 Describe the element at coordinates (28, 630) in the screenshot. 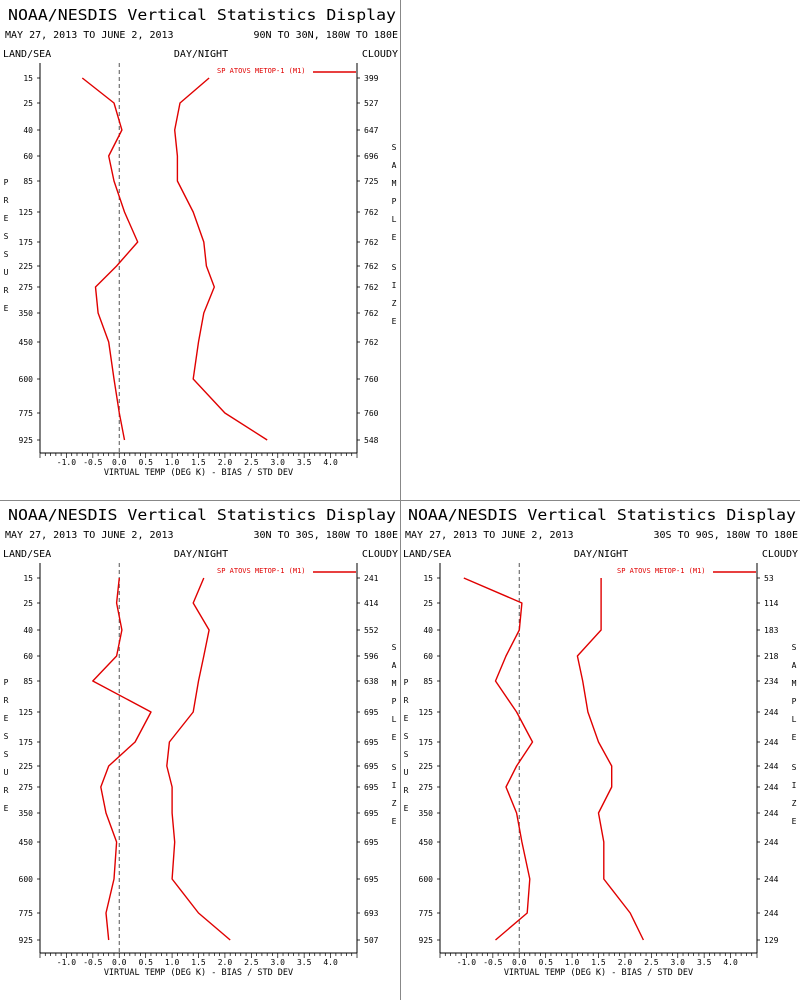

I see `pressure-level-label: 40` at that location.